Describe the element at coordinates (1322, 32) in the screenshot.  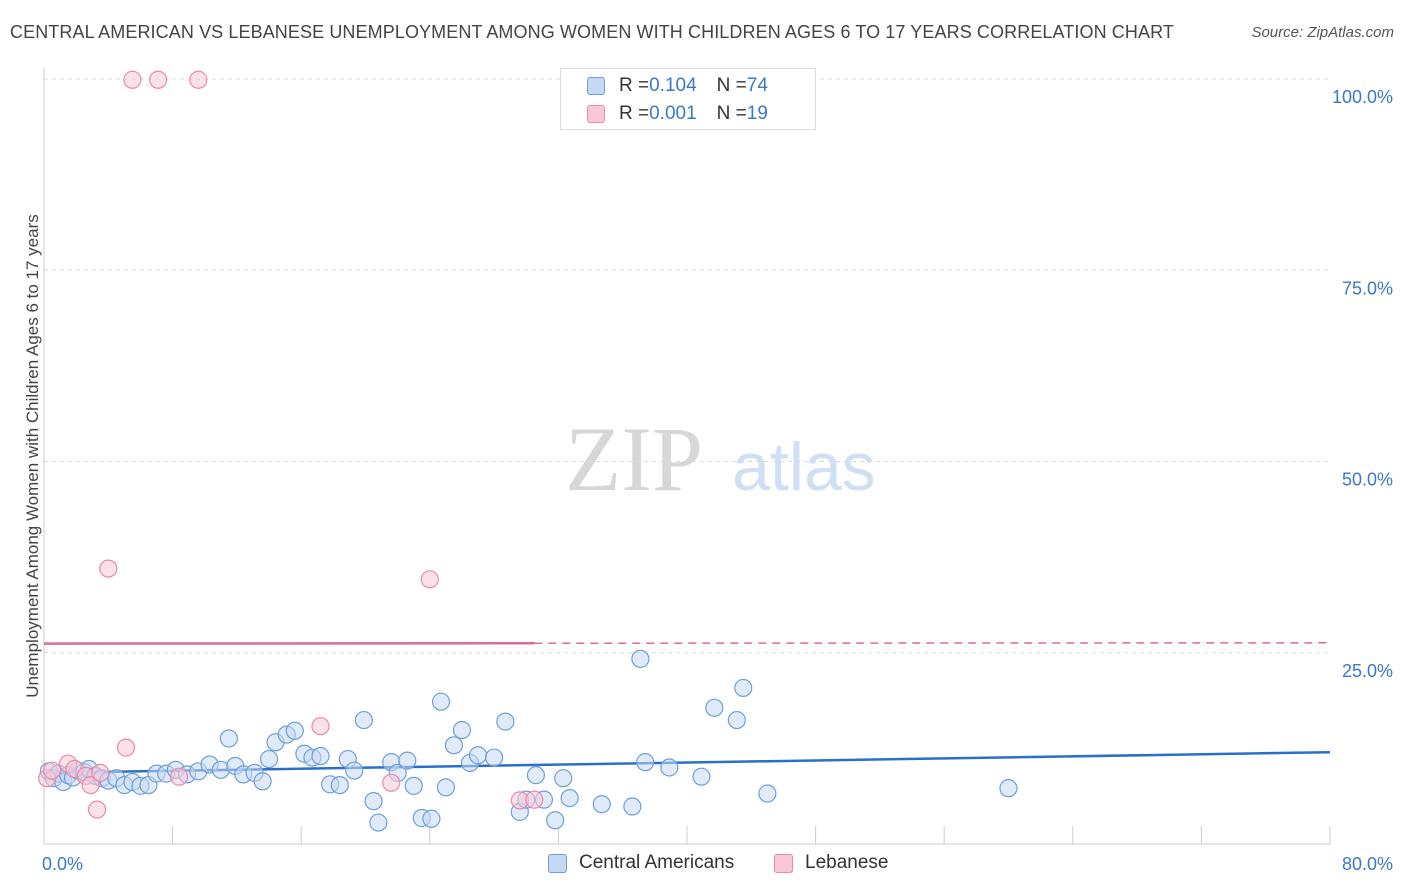
I see `source-label: Source: ZipAtlas.com` at that location.